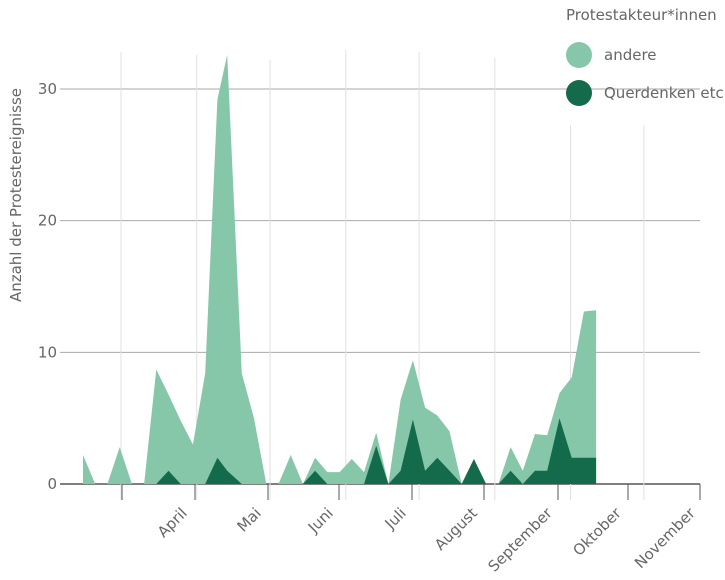 The image size is (725, 580). Describe the element at coordinates (664, 93) in the screenshot. I see `legend-label-querdenken: Querdenken etc.` at that location.